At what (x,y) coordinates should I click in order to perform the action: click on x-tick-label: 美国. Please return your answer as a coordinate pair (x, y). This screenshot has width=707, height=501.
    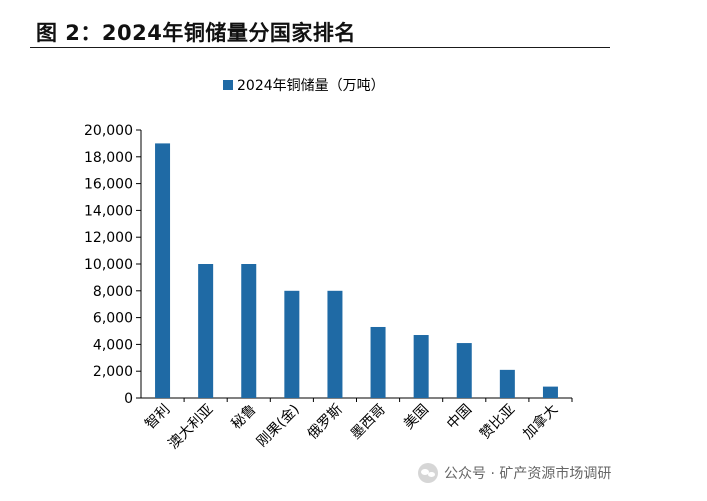
    Looking at the image, I should click on (416, 417).